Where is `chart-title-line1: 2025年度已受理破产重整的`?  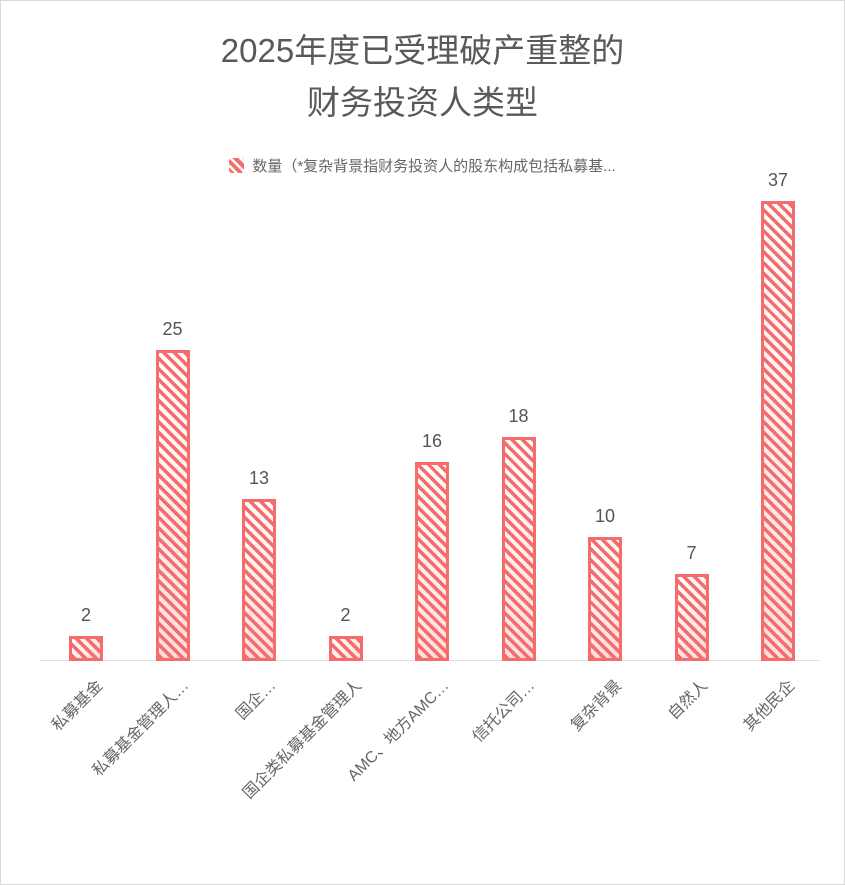 chart-title-line1: 2025年度已受理破产重整的 is located at coordinates (422, 50).